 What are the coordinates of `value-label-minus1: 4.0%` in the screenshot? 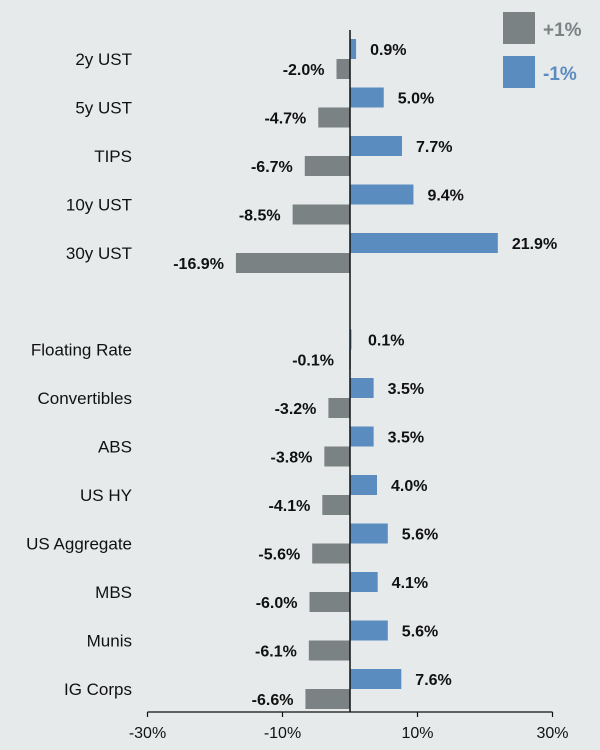 It's located at (409, 486).